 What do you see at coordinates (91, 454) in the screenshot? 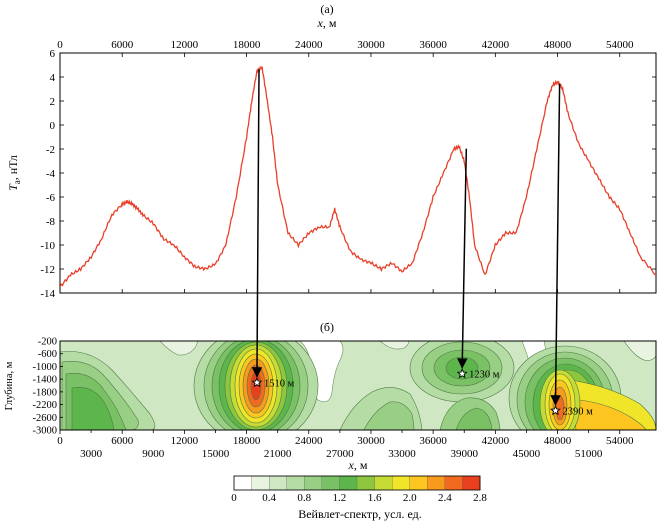
I see `b-xtick-bottom-label-0: 3000` at bounding box center [91, 454].